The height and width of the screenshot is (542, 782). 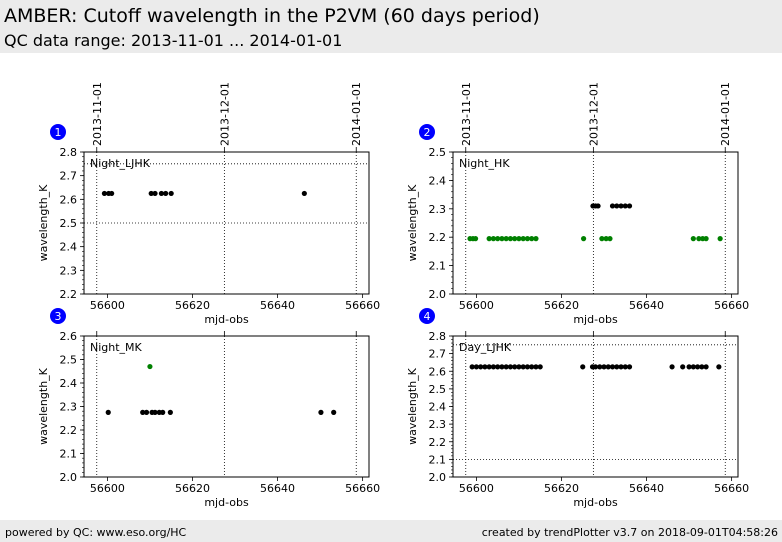 I want to click on panel-label: Night_MK, so click(x=116, y=347).